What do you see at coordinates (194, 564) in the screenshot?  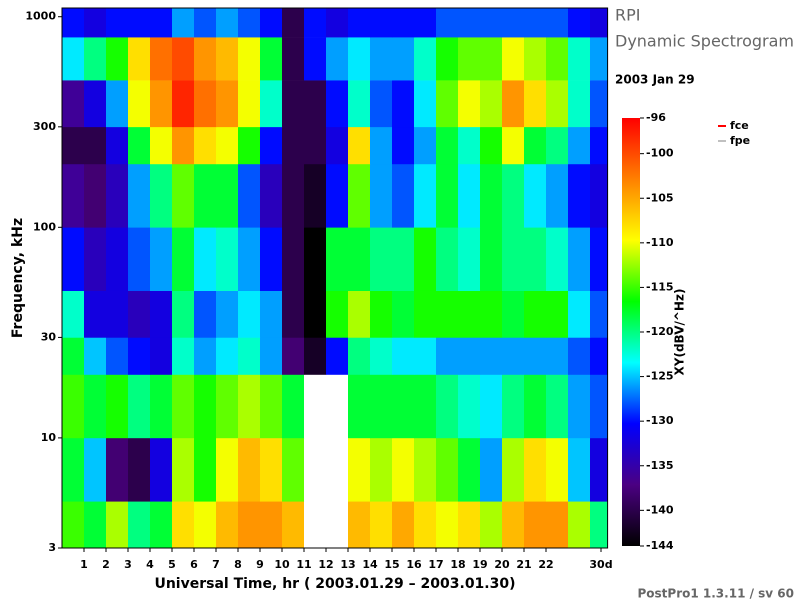 I see `x-tick-label: 6` at bounding box center [194, 564].